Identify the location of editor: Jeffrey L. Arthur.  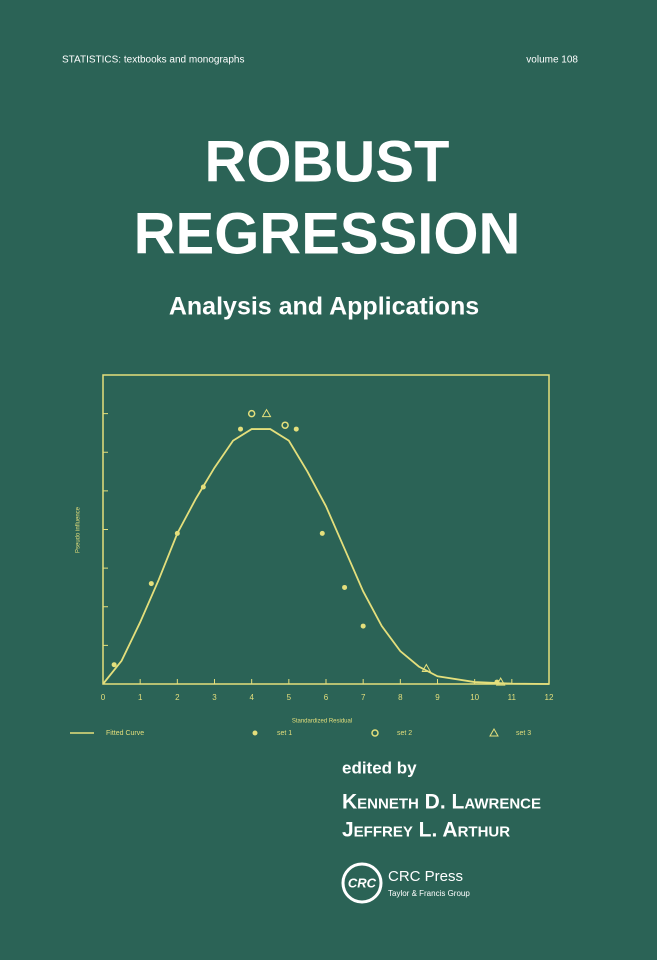
(426, 830).